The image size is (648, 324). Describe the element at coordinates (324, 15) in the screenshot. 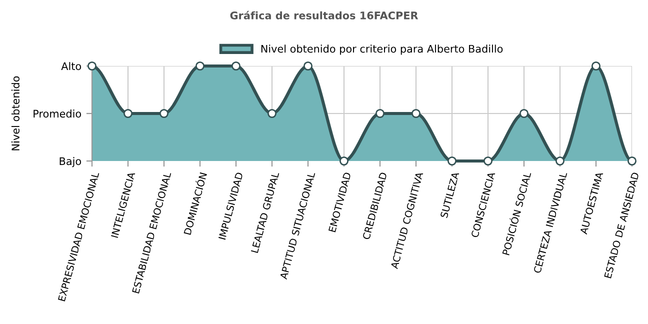

I see `chart-title: Gráfica de resultados 16FACPER` at that location.